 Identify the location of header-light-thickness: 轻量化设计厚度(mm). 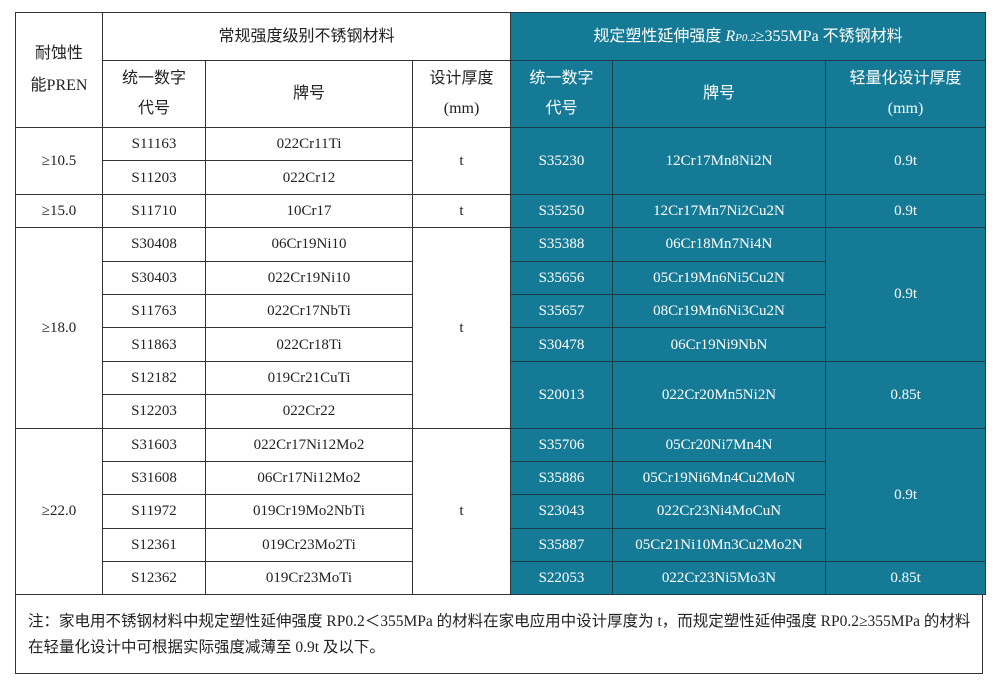
(906, 94).